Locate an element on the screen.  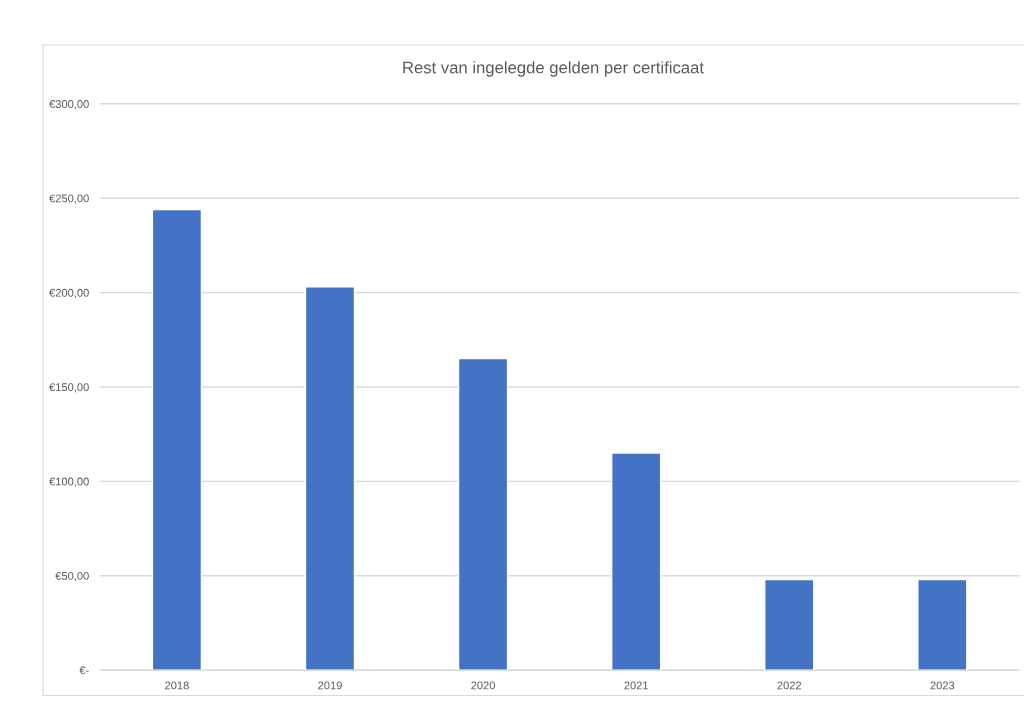
x-tick-label: 2021 is located at coordinates (636, 685).